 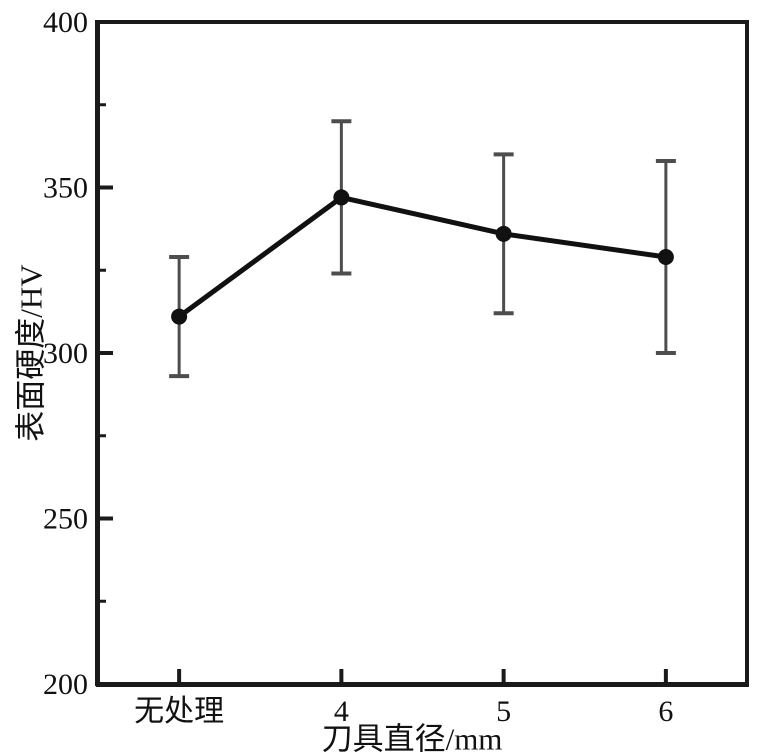 I want to click on x-tick-label: 无处理, so click(x=179, y=711).